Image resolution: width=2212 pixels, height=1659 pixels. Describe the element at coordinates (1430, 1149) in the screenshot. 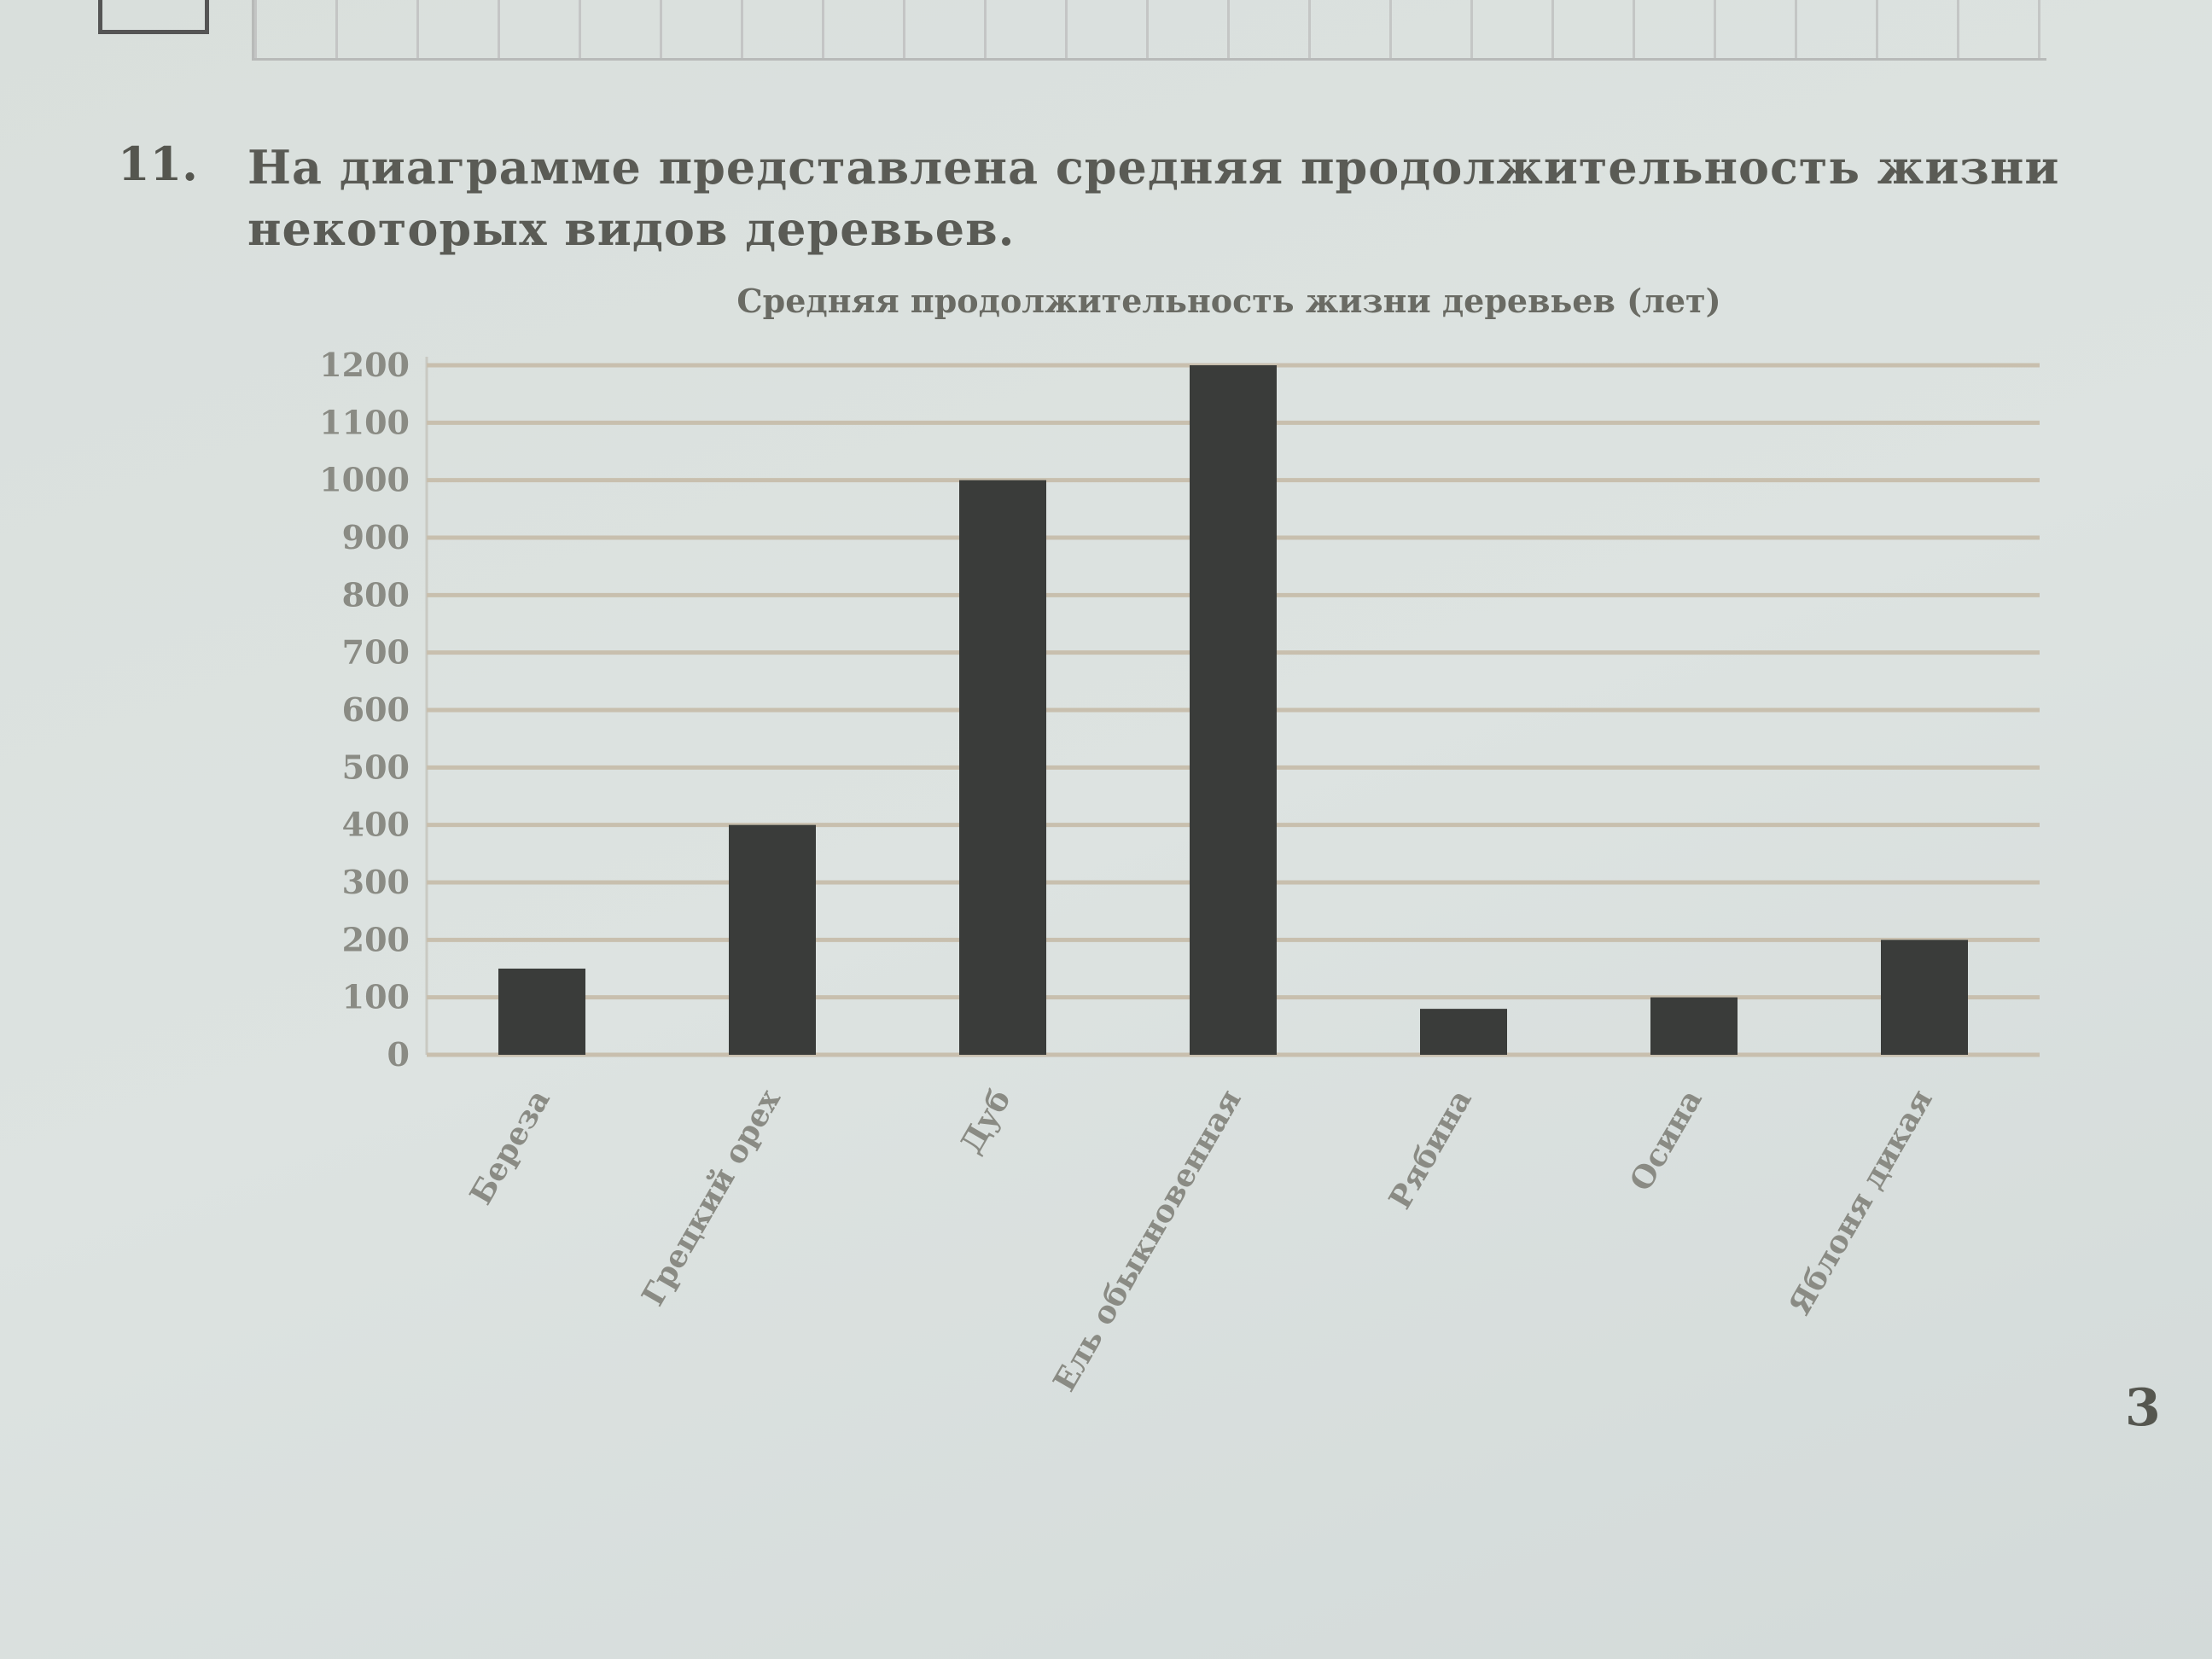

I see `x-tick-label: Рябина` at that location.